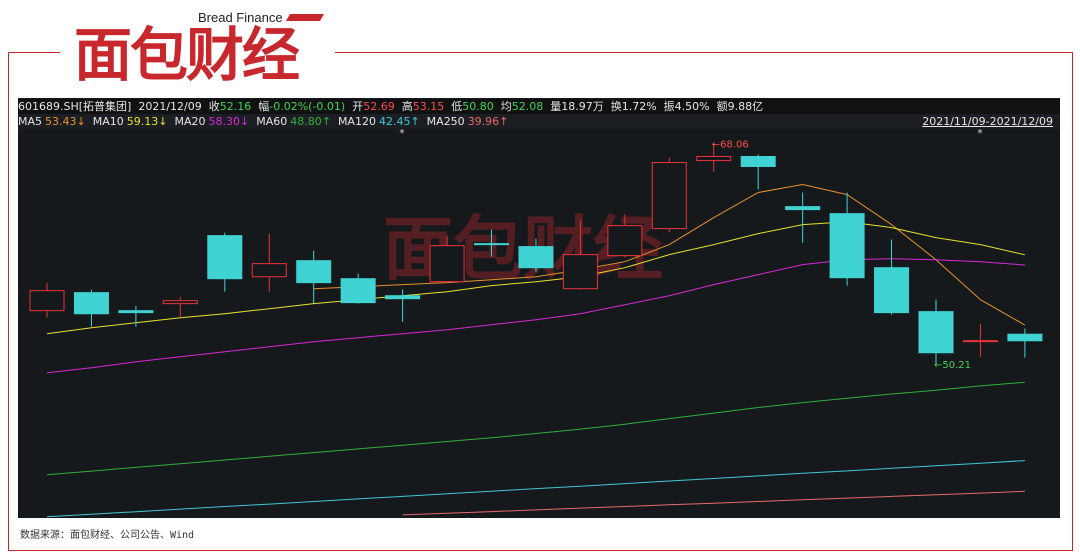  What do you see at coordinates (692, 106) in the screenshot?
I see `quote-value: 4.50%` at bounding box center [692, 106].